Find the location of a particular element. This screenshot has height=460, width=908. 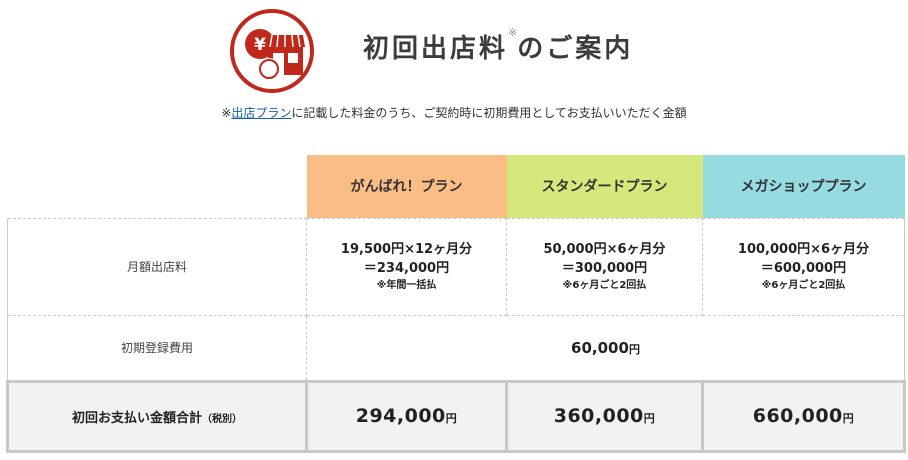

blank-header-cell is located at coordinates (157, 186).